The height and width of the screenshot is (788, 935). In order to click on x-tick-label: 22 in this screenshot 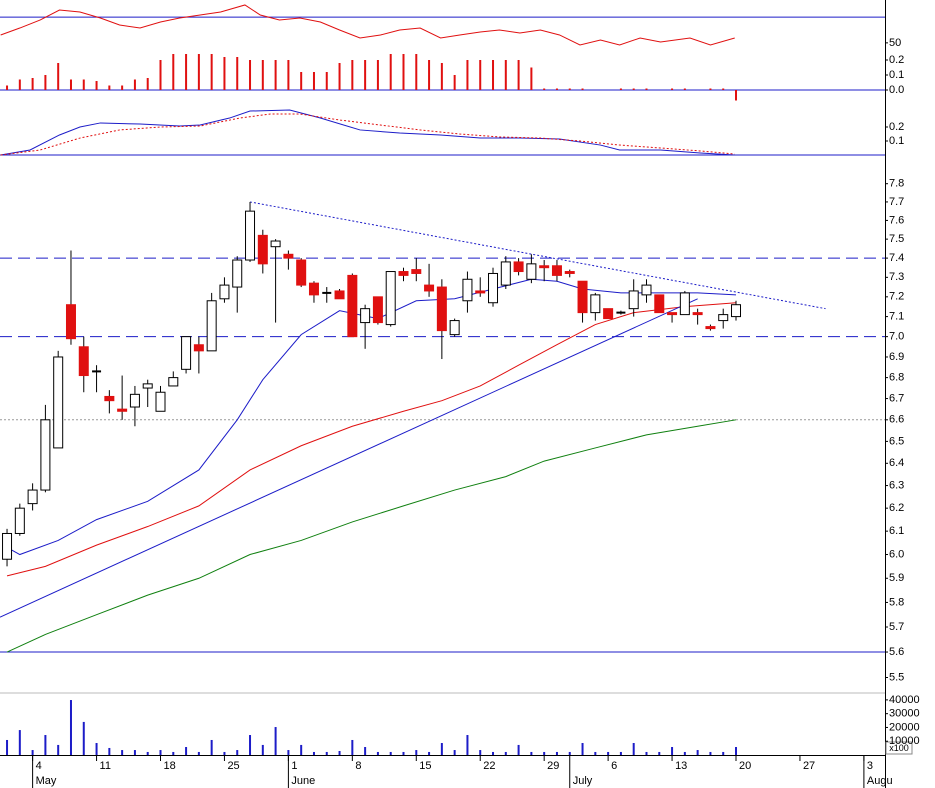, I will do `click(489, 766)`.